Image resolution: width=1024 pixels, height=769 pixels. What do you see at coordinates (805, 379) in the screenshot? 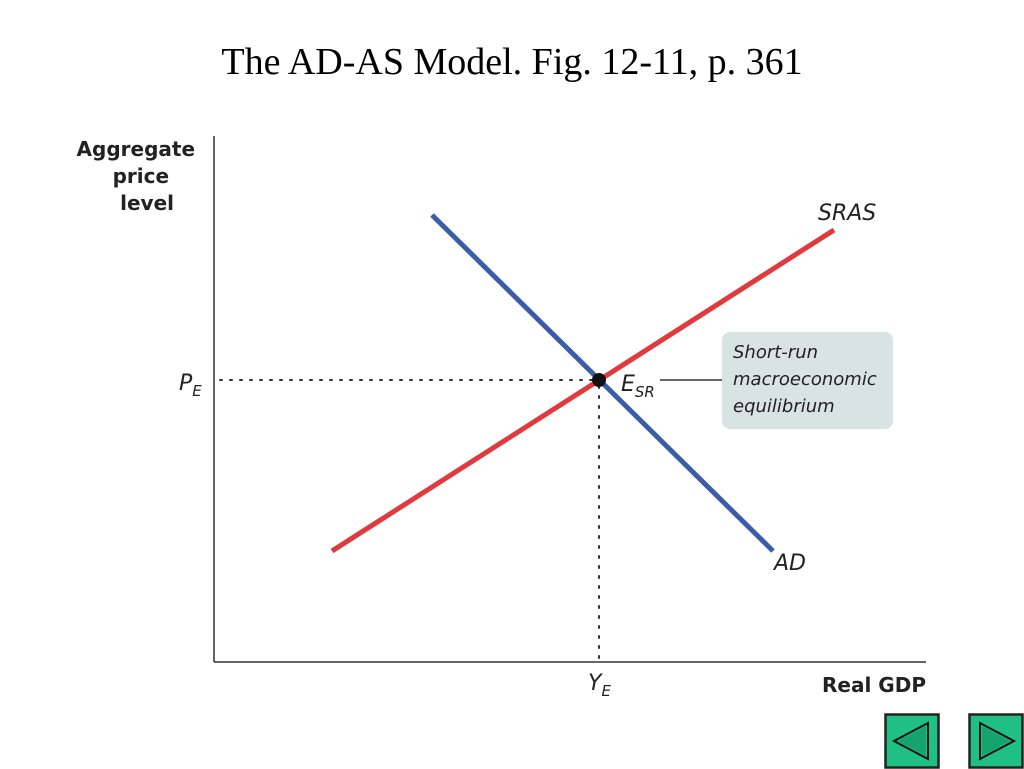
I see `callout-line: macroeconomic` at bounding box center [805, 379].